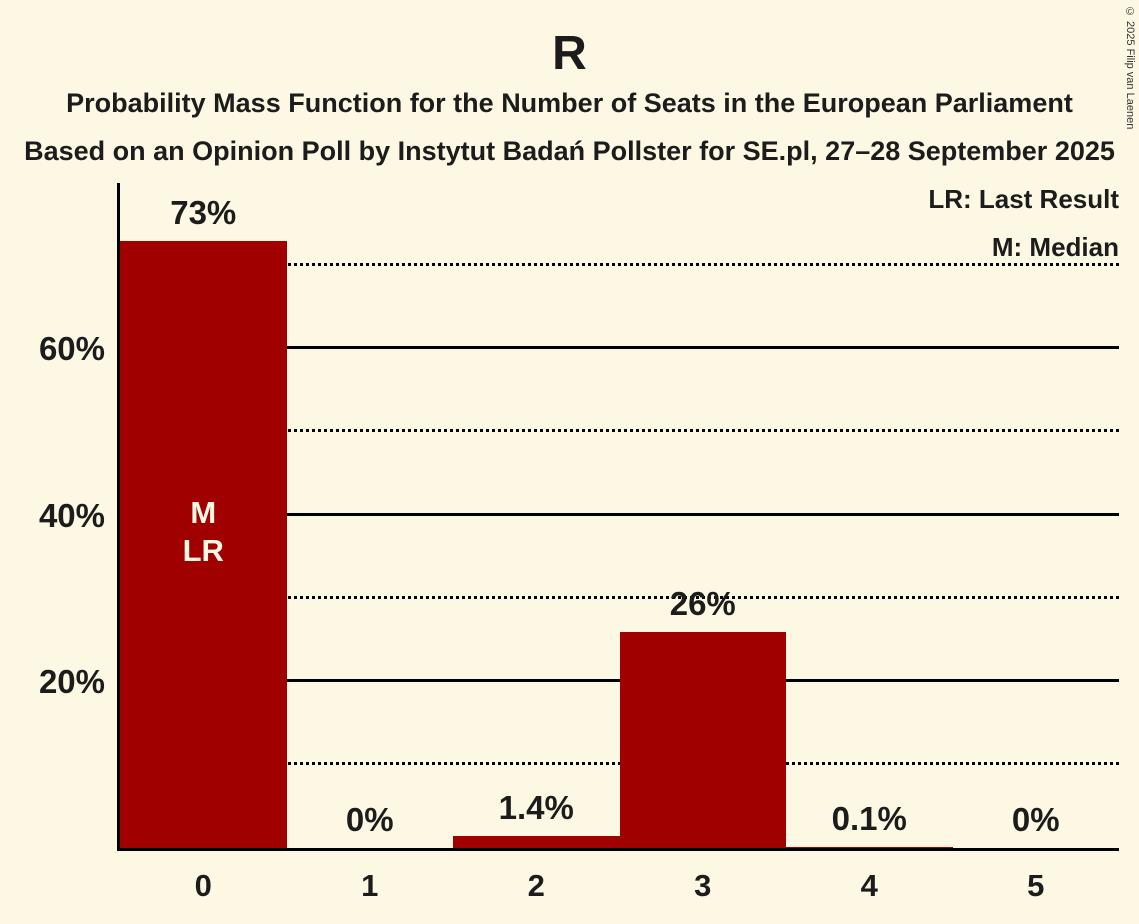 Image resolution: width=1139 pixels, height=924 pixels. Describe the element at coordinates (1036, 885) in the screenshot. I see `x-axis-label-seats-5: 5` at that location.